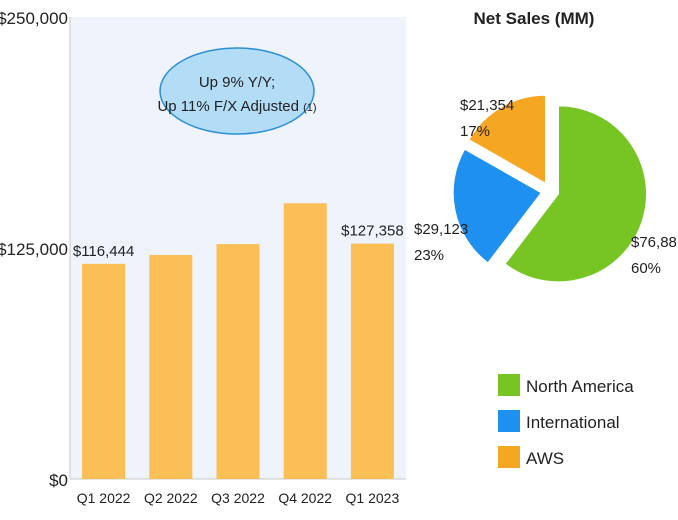 The height and width of the screenshot is (520, 678). Describe the element at coordinates (227, 106) in the screenshot. I see `annotation-line-2-text: Up 11% F/X Adjusted` at that location.